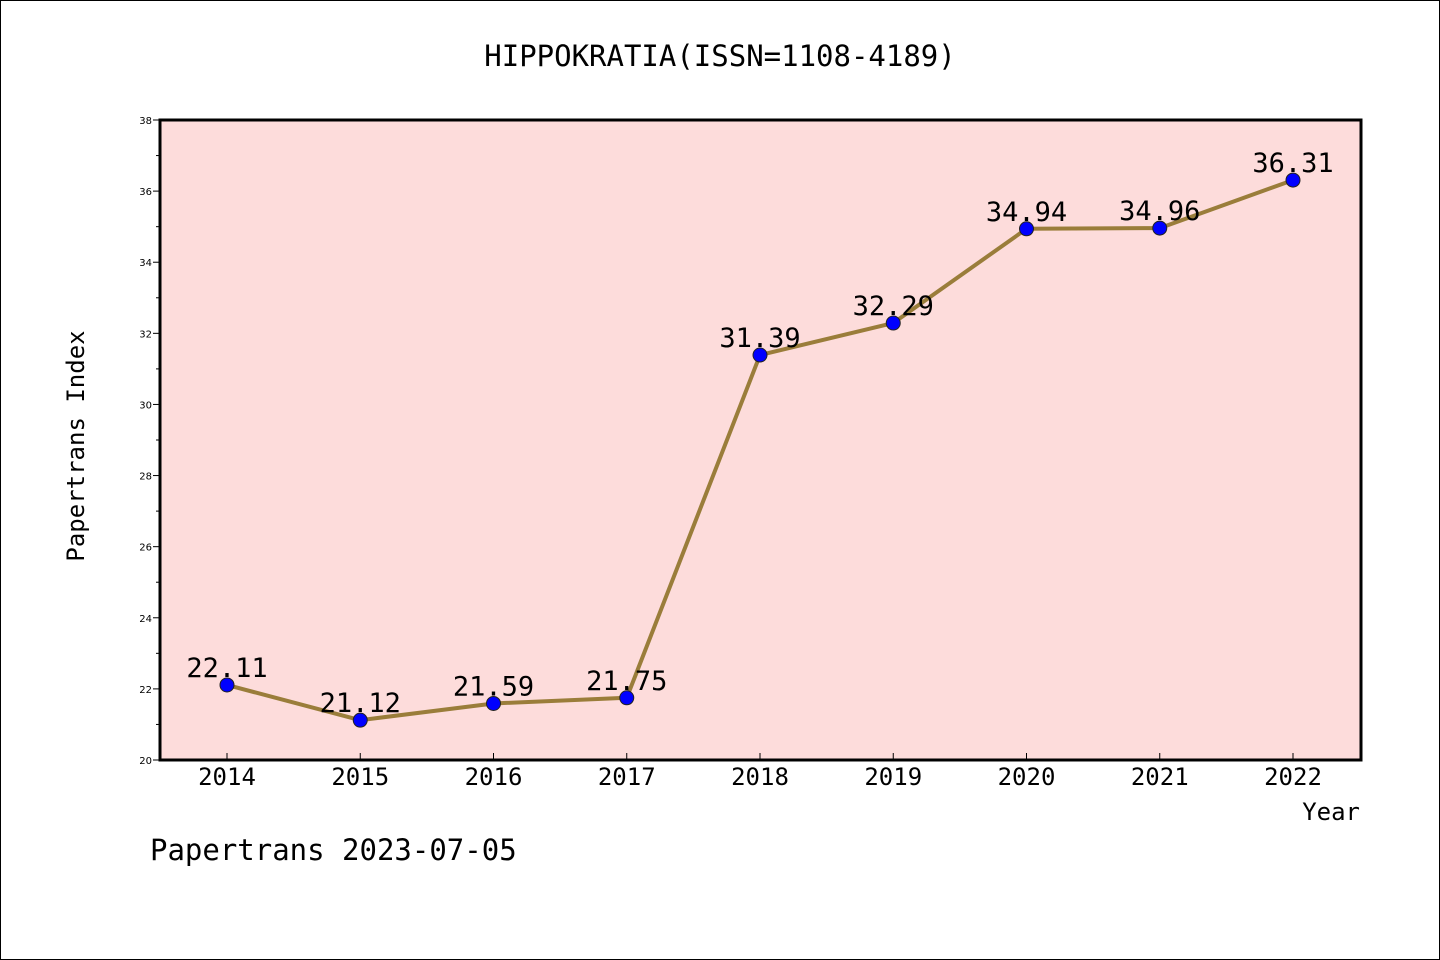 This screenshot has width=1440, height=960. Describe the element at coordinates (493, 686) in the screenshot. I see `data-label: 21.59` at that location.